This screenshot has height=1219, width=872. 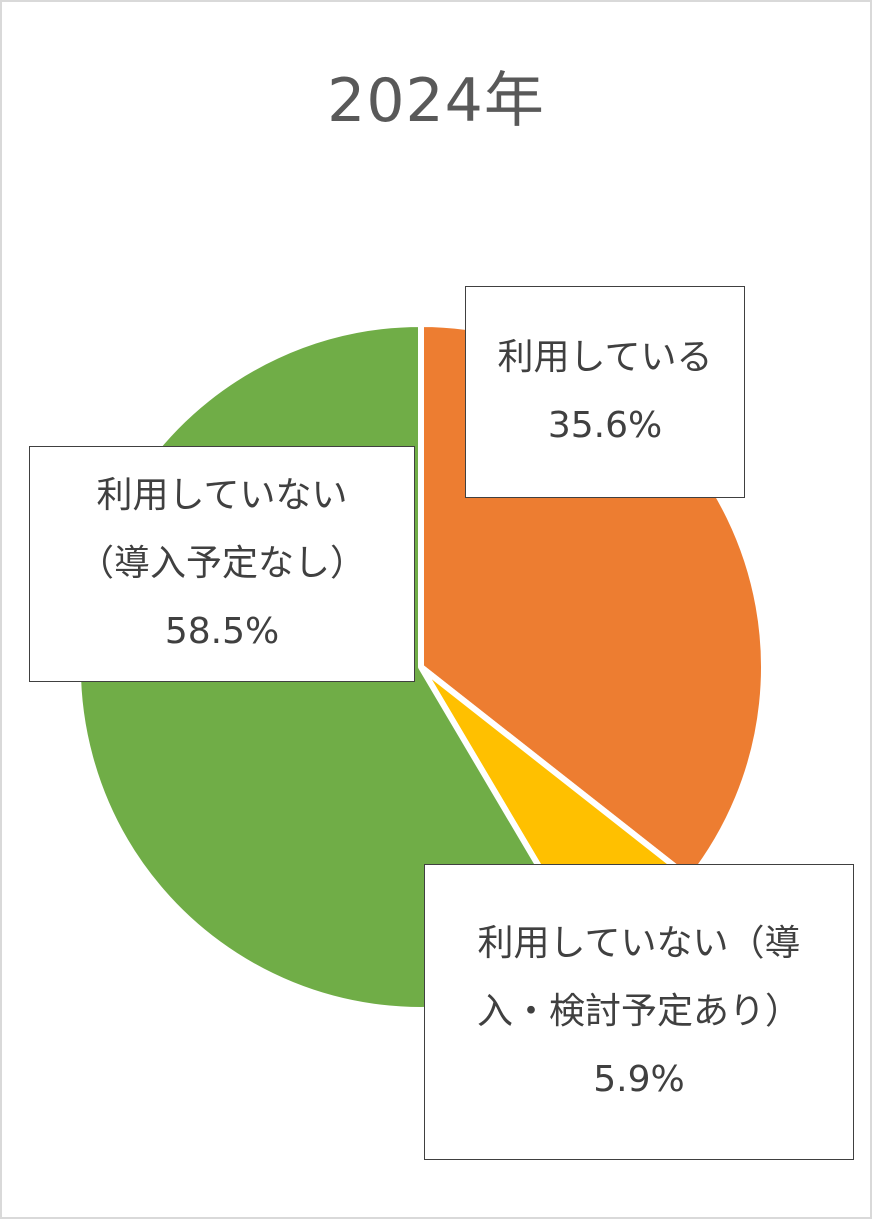 I want to click on data-label-not-using-no-plan-name-line-2: （導入予定なし）, so click(x=221, y=563).